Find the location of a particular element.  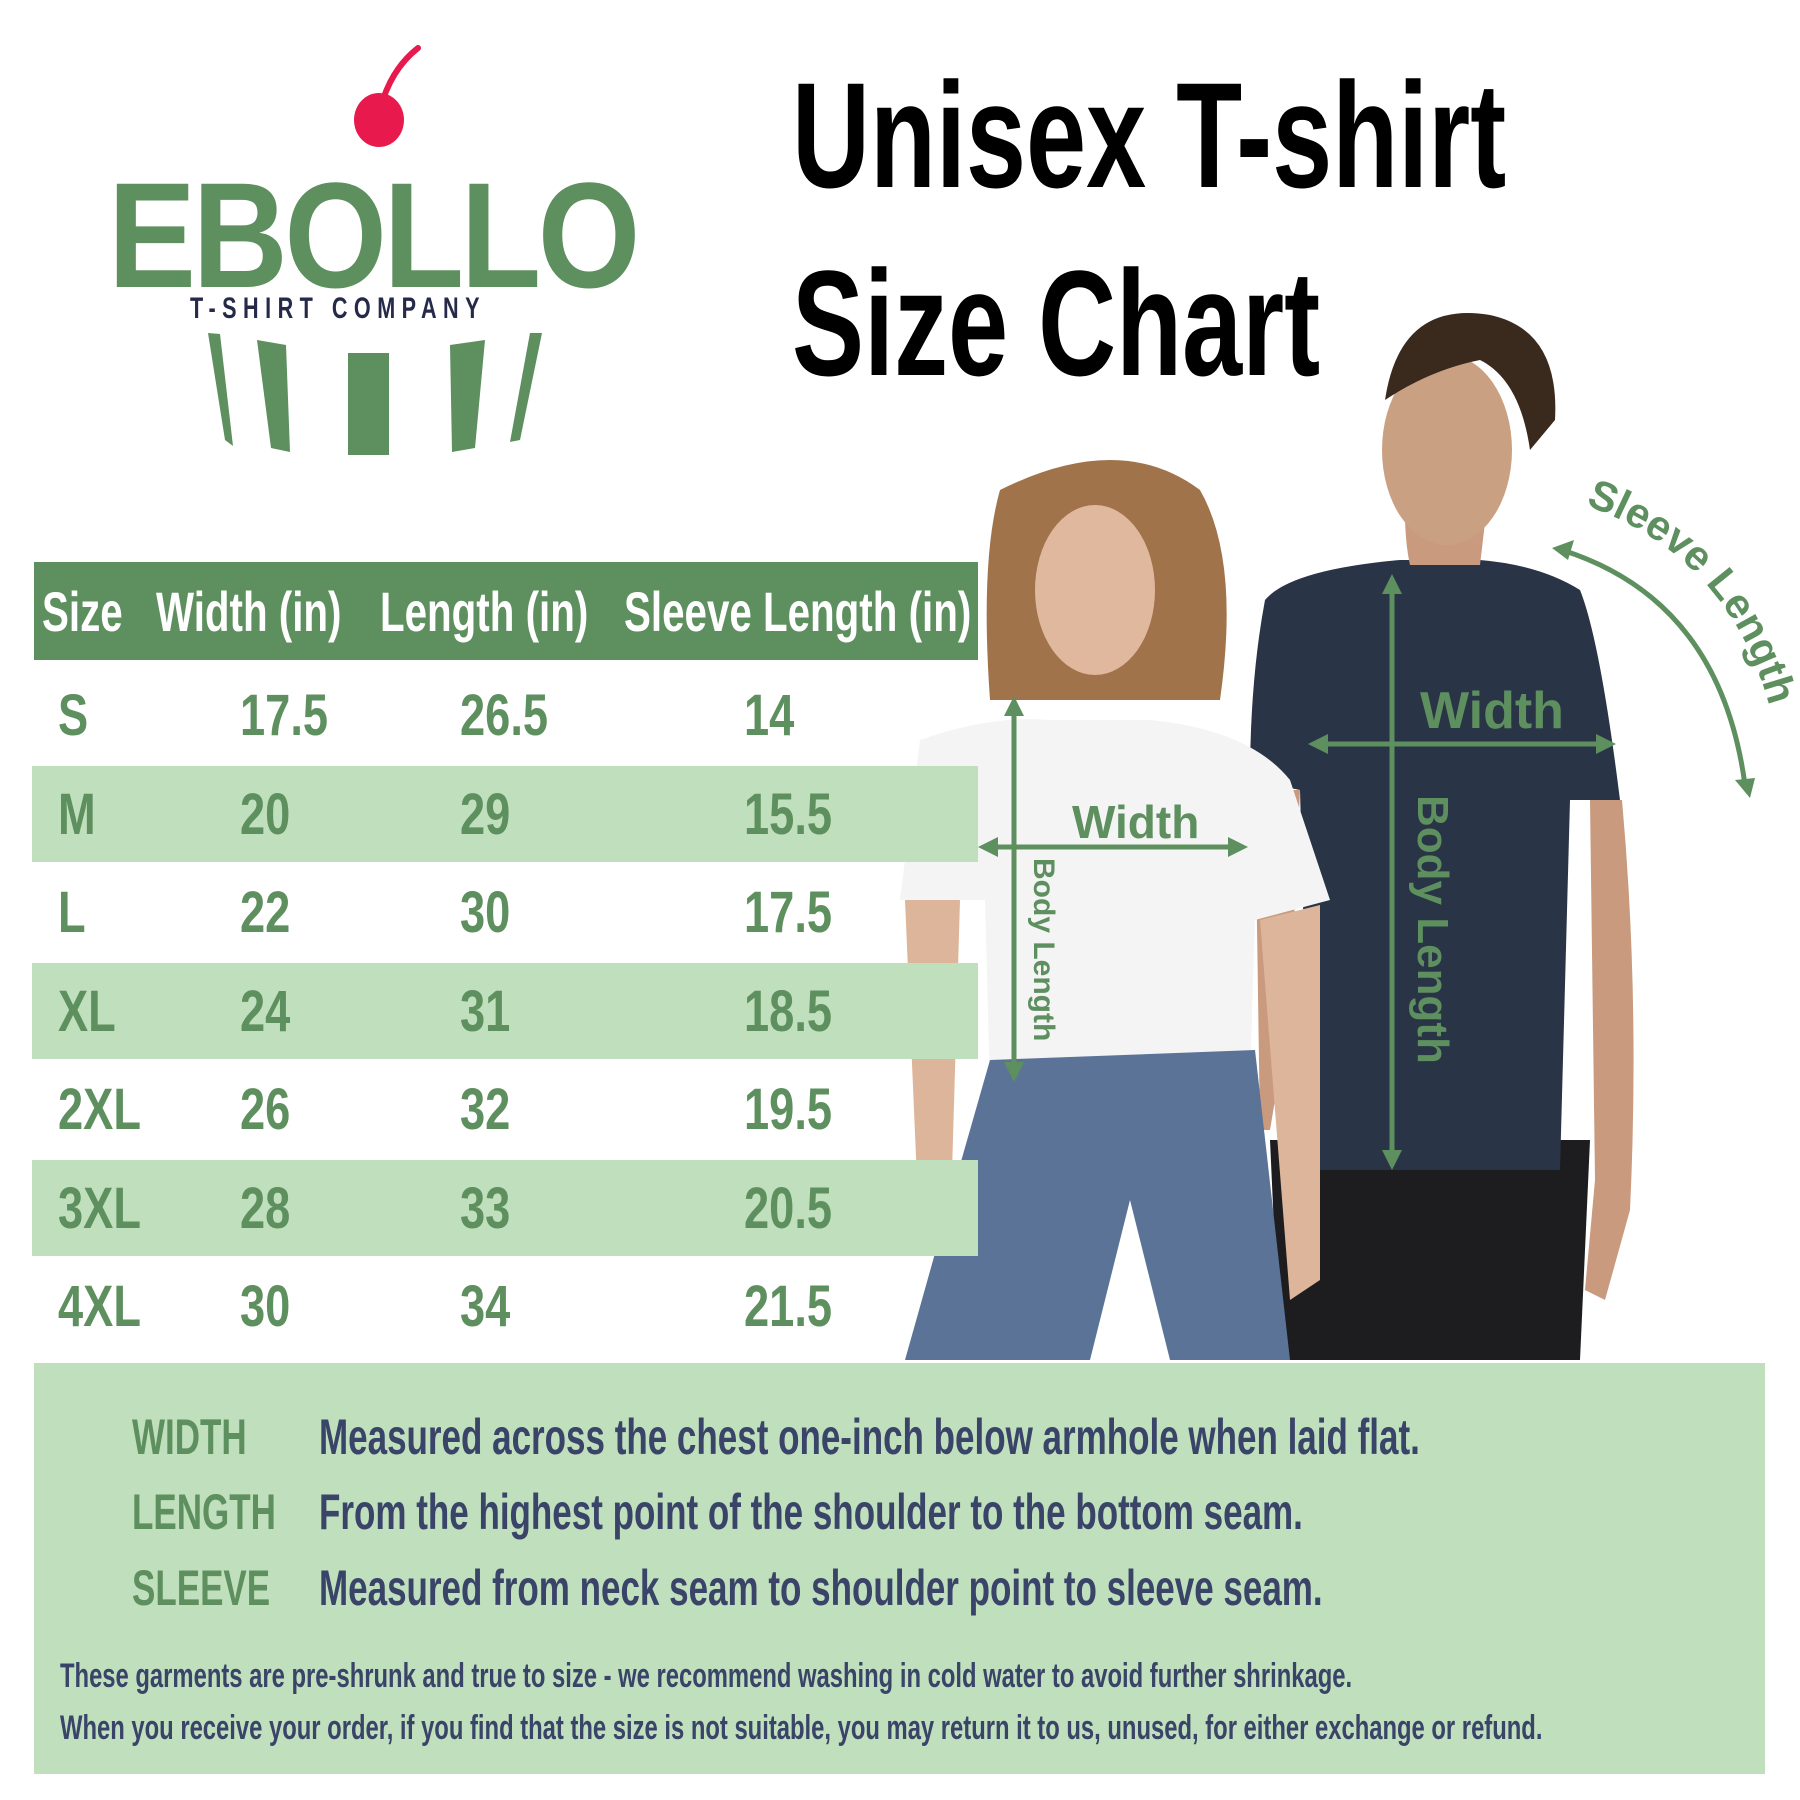

cell-sleeve-length: 19.5 is located at coordinates (788, 1109).